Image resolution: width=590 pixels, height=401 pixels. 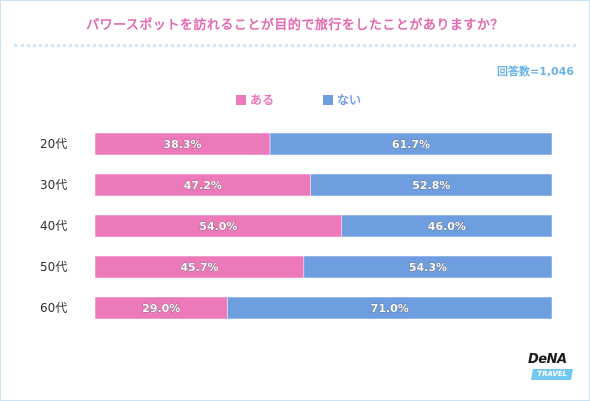 I want to click on legend-swatch-yes, so click(x=241, y=100).